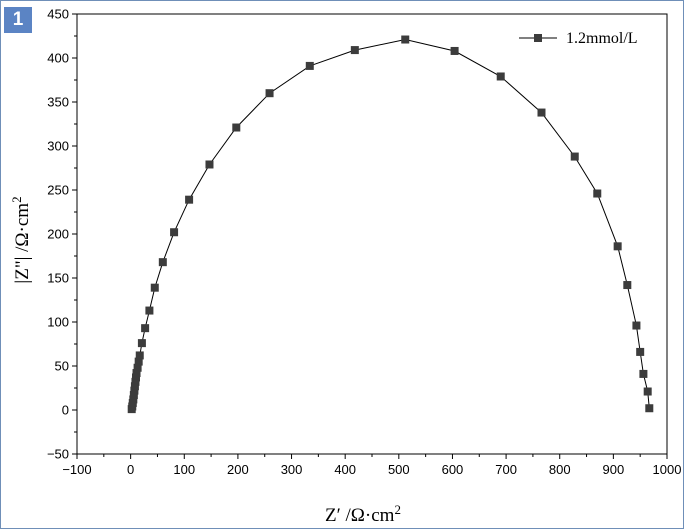  I want to click on y-tick-label: 100, so click(58, 322).